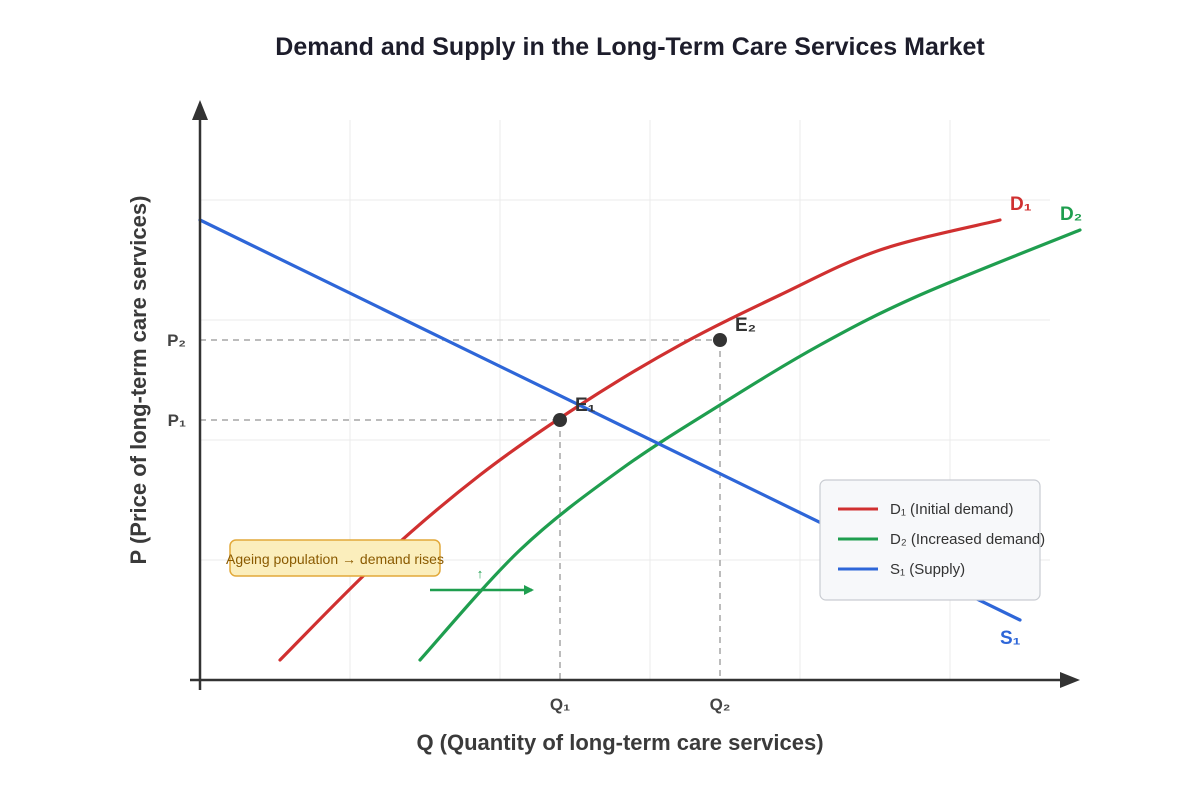 The height and width of the screenshot is (805, 1200). What do you see at coordinates (927, 569) in the screenshot?
I see `legend-item-s1: S₁ (Supply)` at bounding box center [927, 569].